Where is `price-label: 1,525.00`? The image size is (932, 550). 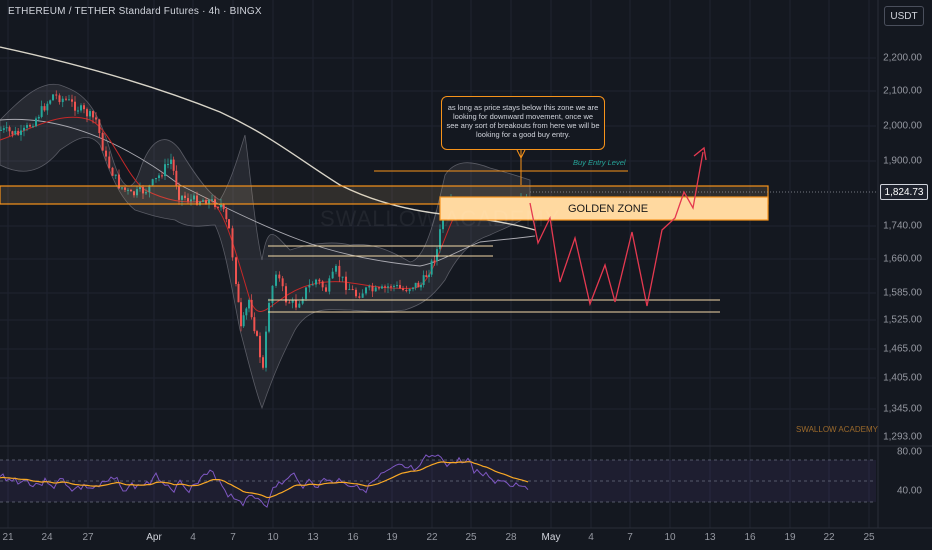
price-label: 1,525.00 is located at coordinates (902, 320).